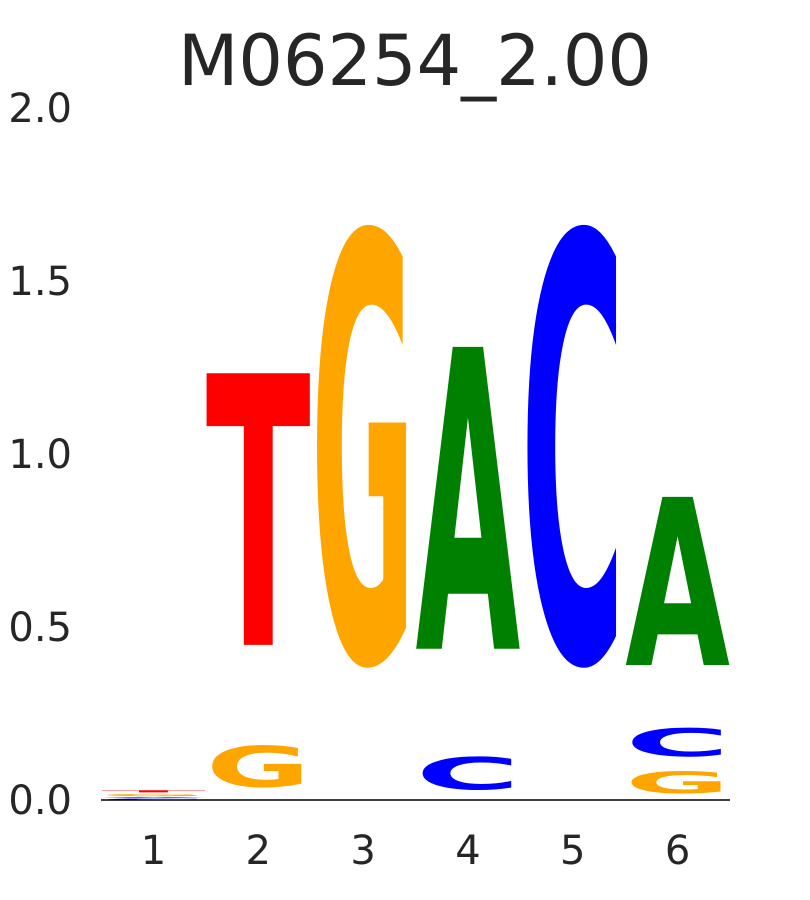  I want to click on y-tick-label: 1.5, so click(40, 282).